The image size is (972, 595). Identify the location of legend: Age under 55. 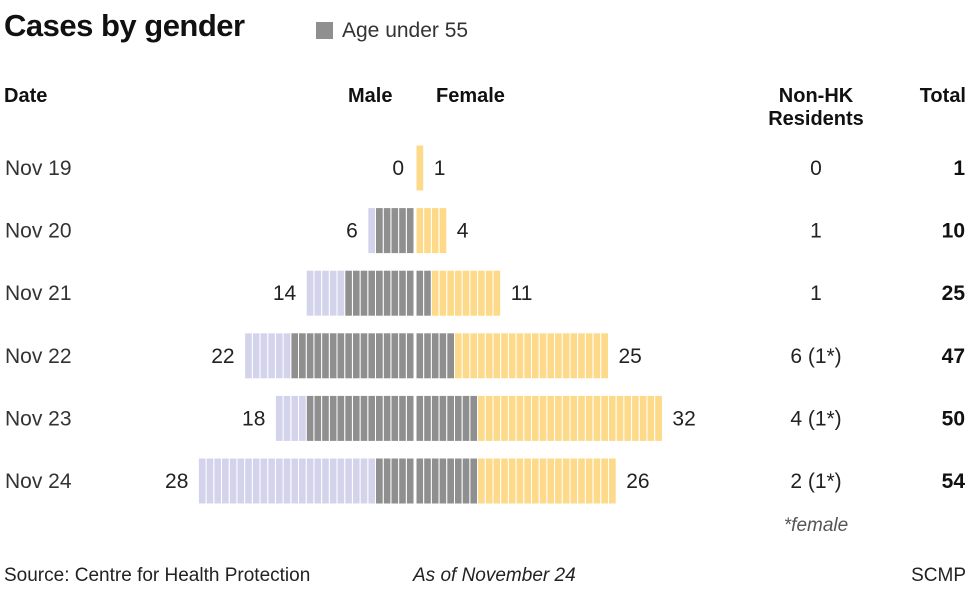
(392, 31).